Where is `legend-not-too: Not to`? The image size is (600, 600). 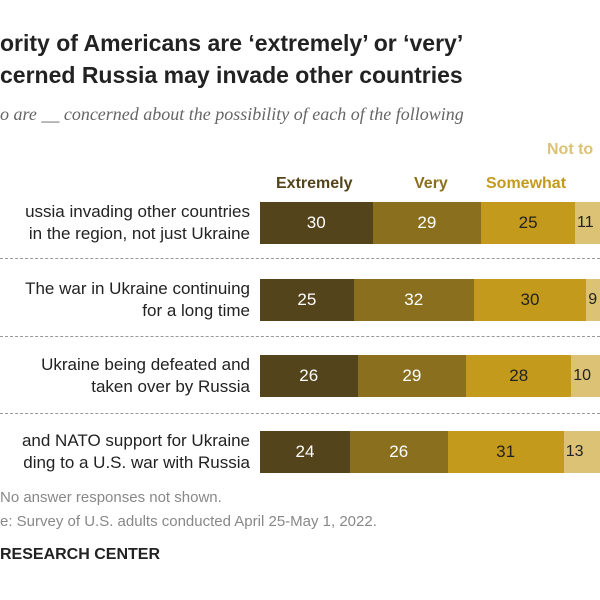 legend-not-too: Not to is located at coordinates (570, 149).